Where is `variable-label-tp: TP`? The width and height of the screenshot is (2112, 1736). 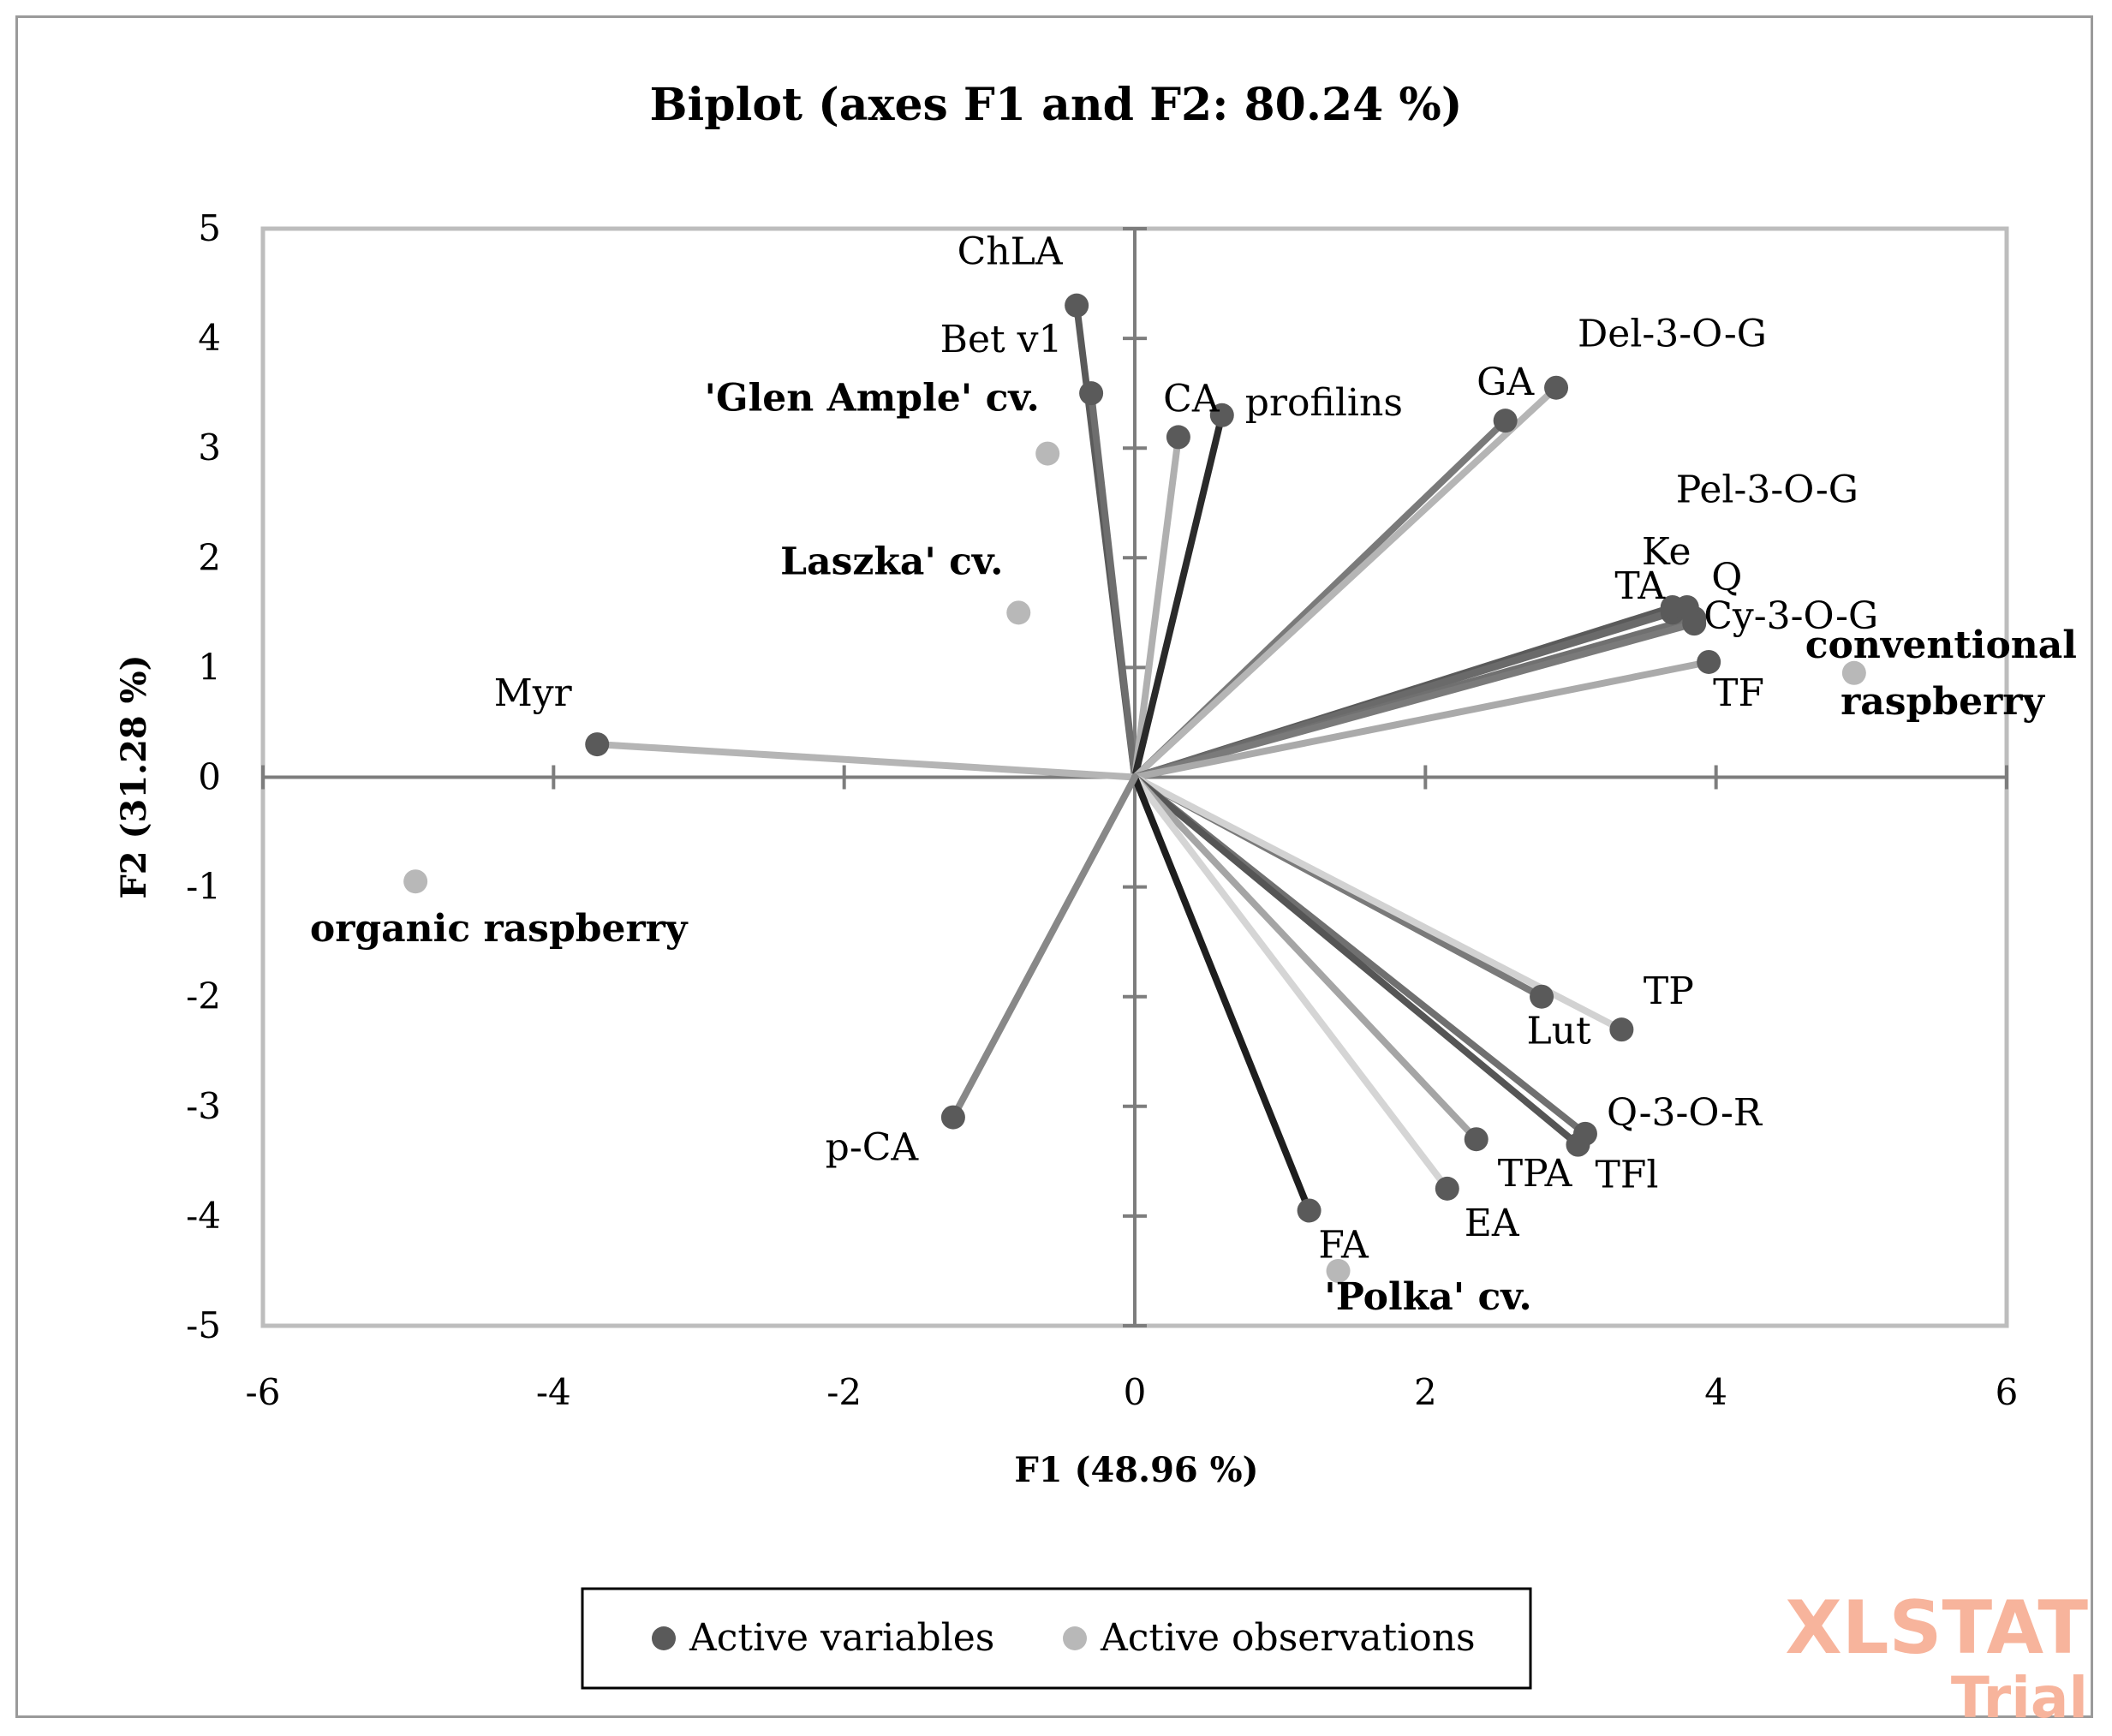 variable-label-tp: TP is located at coordinates (1669, 991).